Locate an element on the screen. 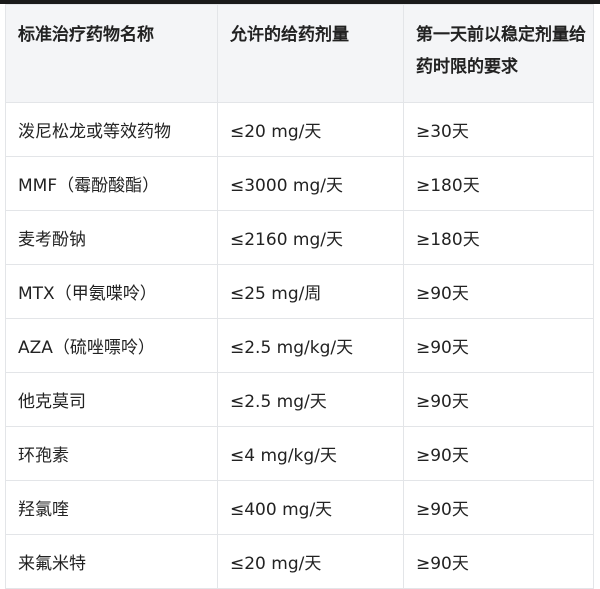  table-row: AZA（硫唑嘌呤） ≤2.5 mg/kg/天 ≥90天 is located at coordinates (299, 345).